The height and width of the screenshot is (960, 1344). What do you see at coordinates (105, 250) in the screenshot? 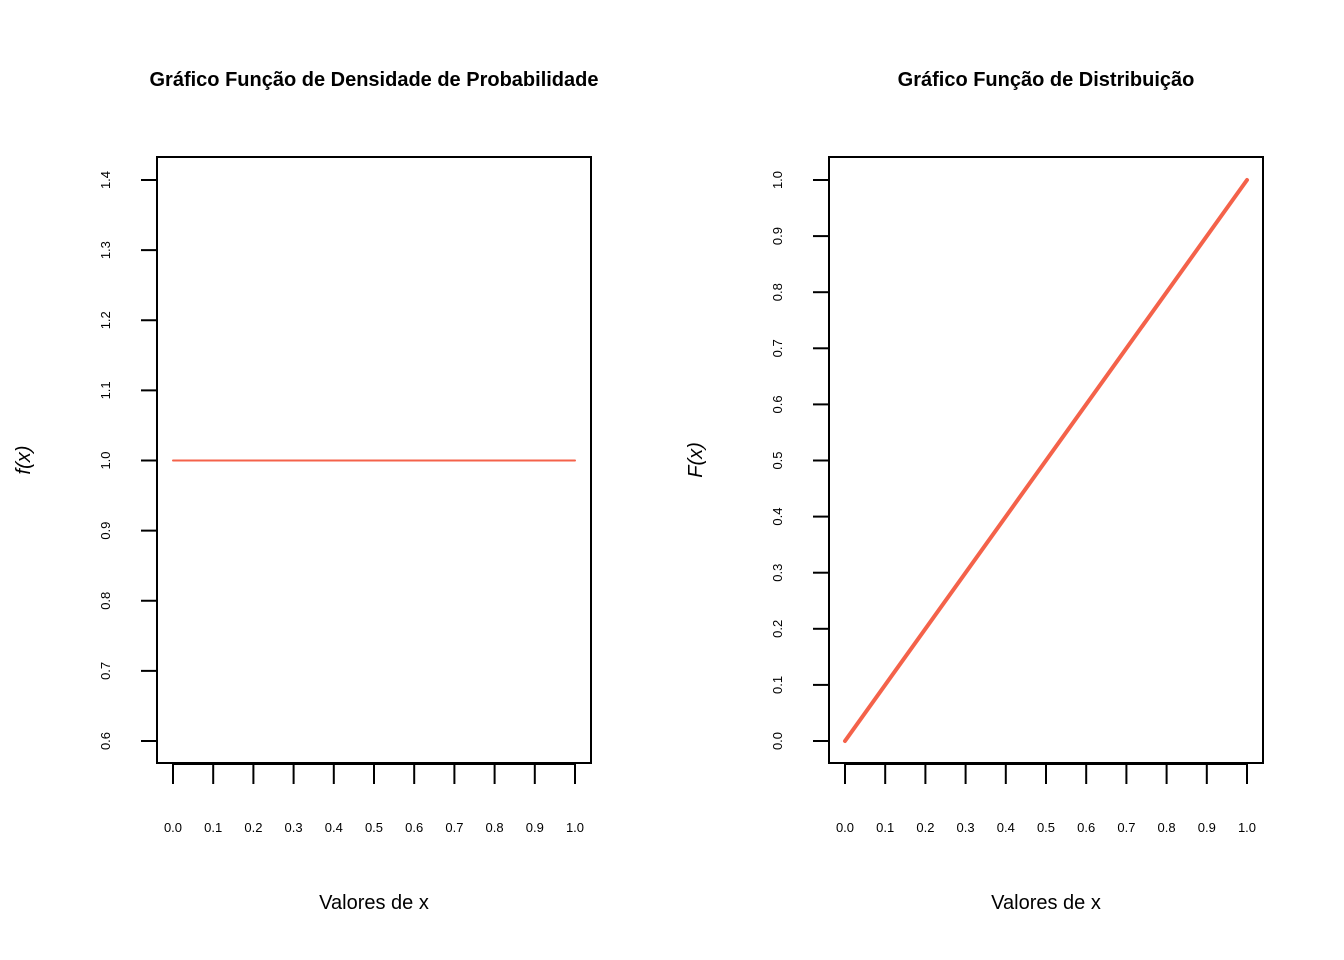
I see `pdf-y-tick-label: 1.3` at bounding box center [105, 250].